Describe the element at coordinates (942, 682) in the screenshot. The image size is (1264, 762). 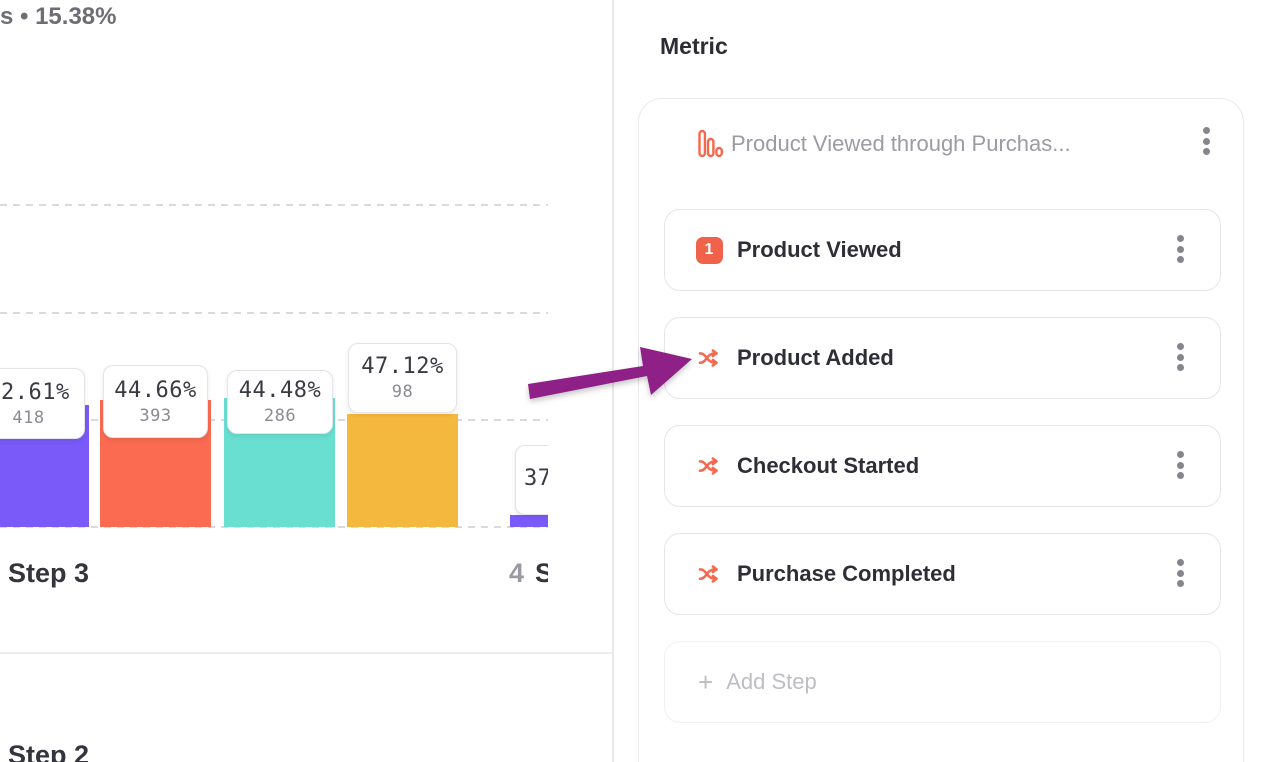
I see `add-step-button: + Add Step` at that location.